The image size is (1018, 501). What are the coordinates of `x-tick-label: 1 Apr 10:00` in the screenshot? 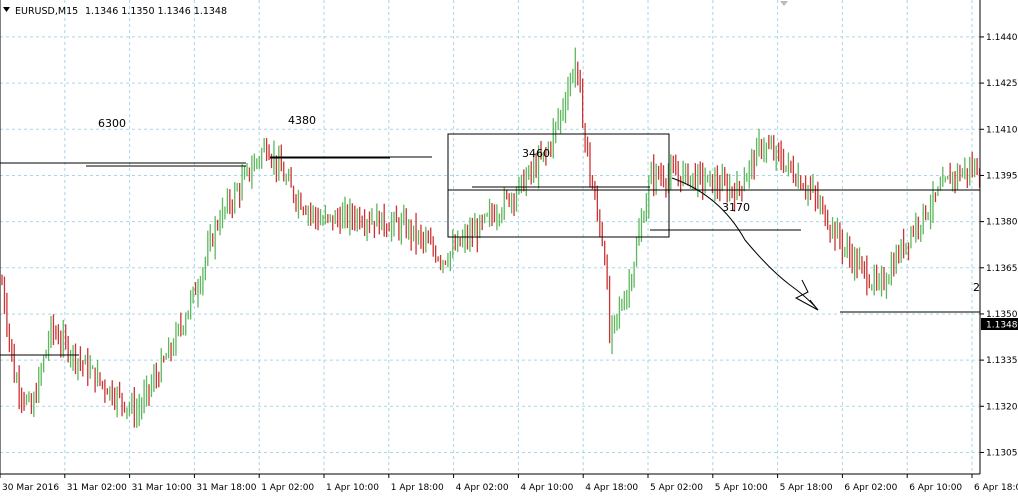 It's located at (352, 488).